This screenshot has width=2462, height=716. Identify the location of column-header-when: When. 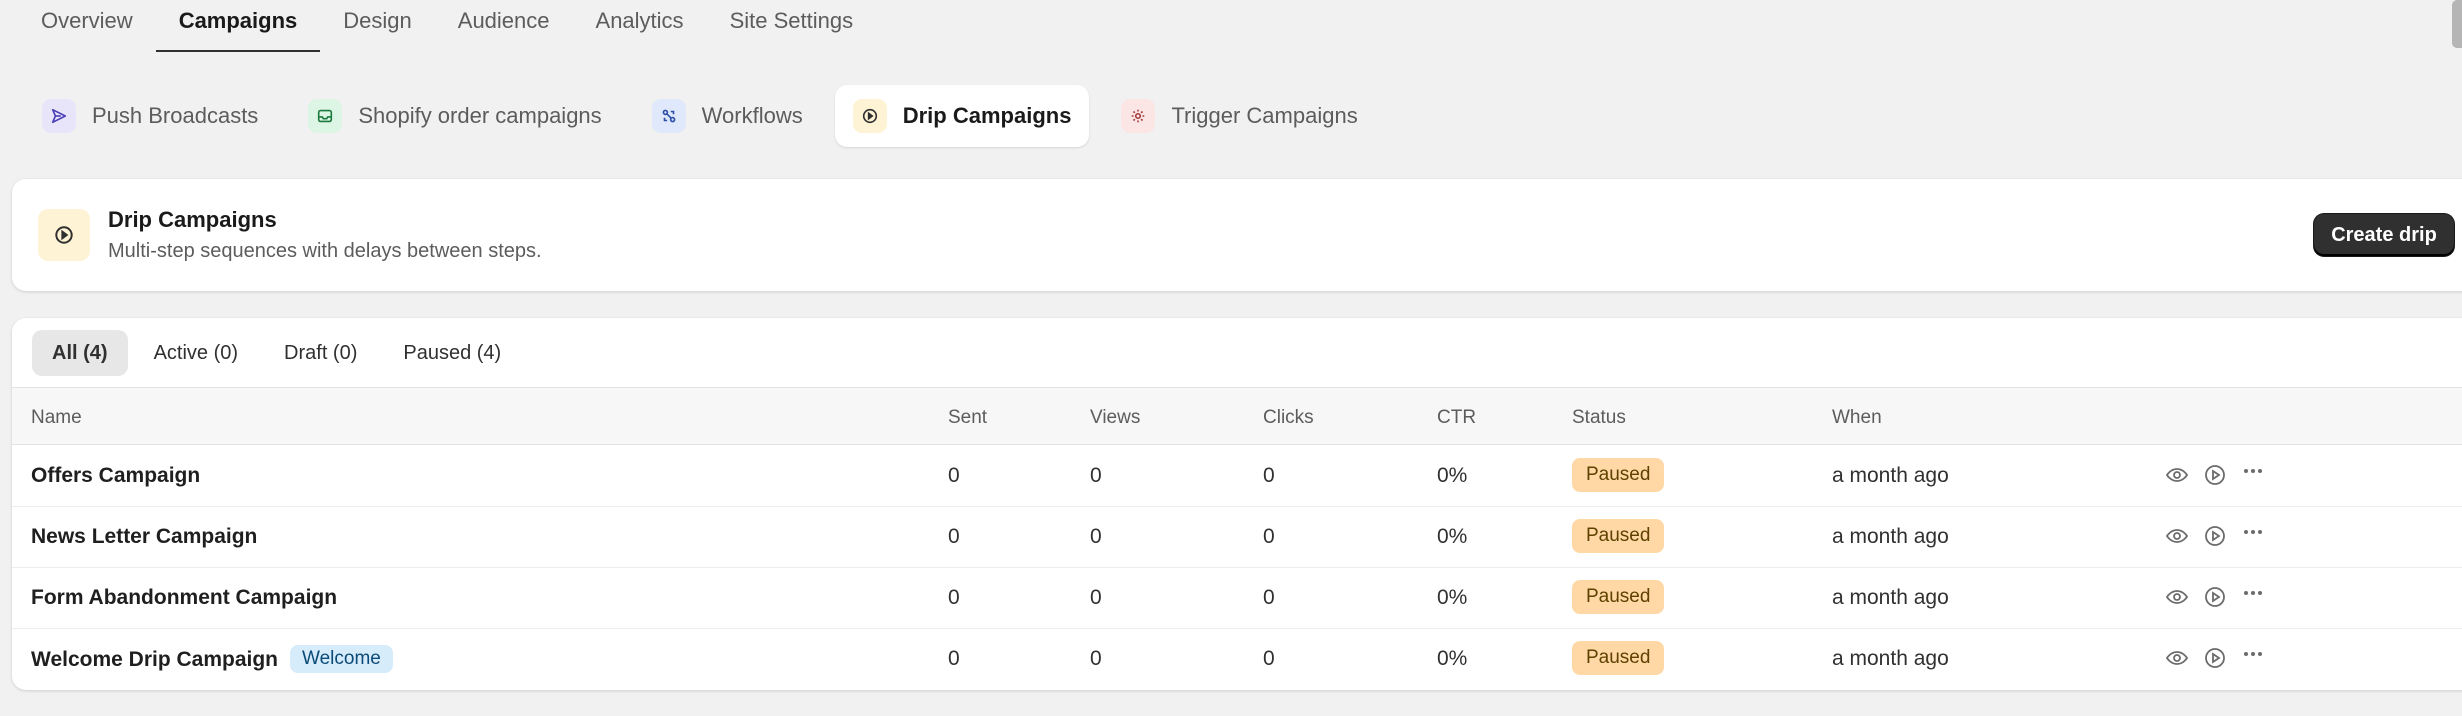
(1857, 417).